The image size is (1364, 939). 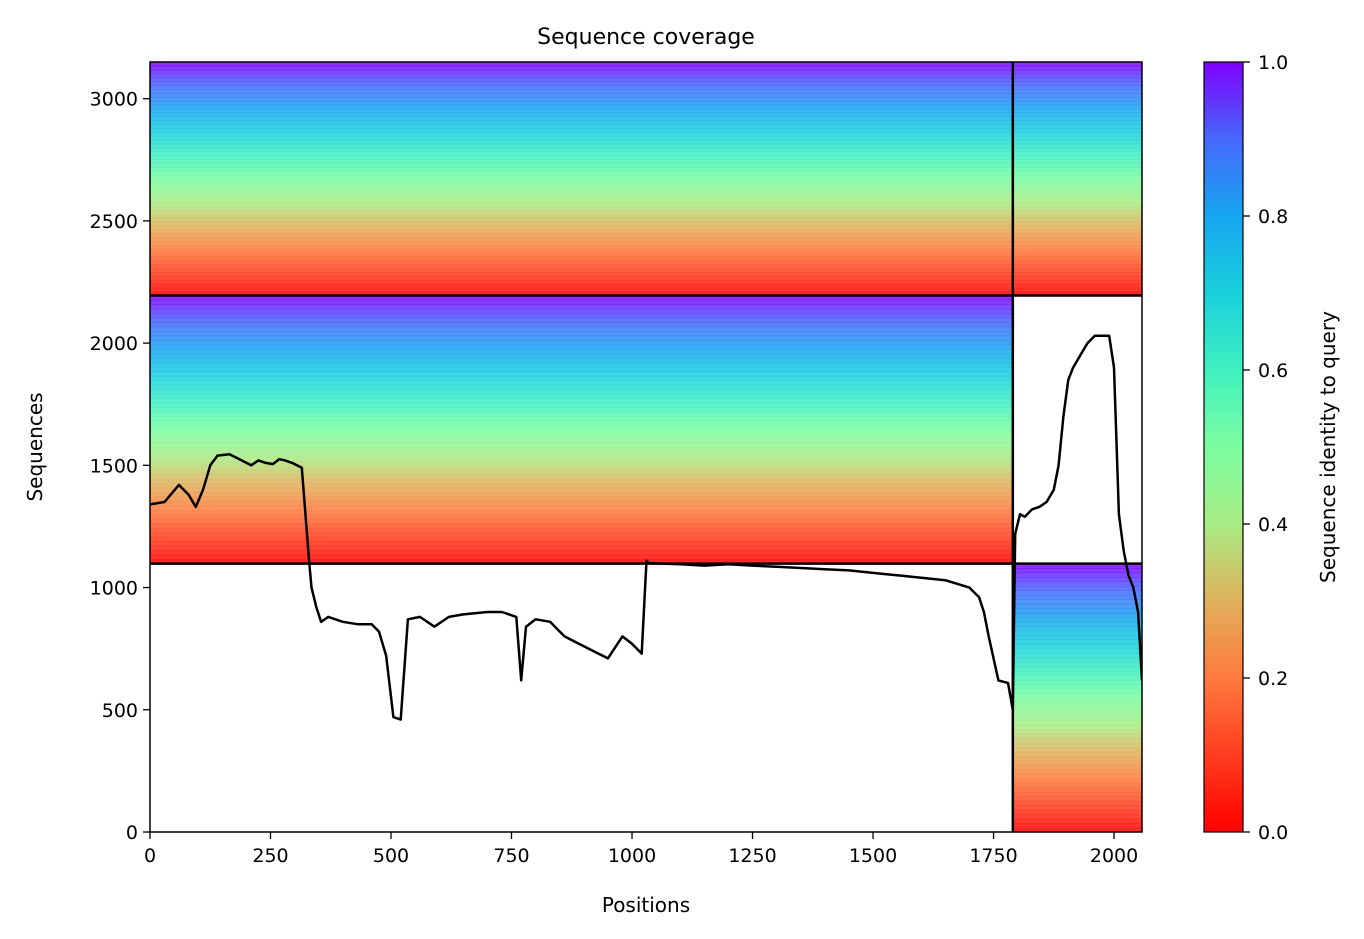 I want to click on y-tick-label: 1500, so click(x=114, y=466).